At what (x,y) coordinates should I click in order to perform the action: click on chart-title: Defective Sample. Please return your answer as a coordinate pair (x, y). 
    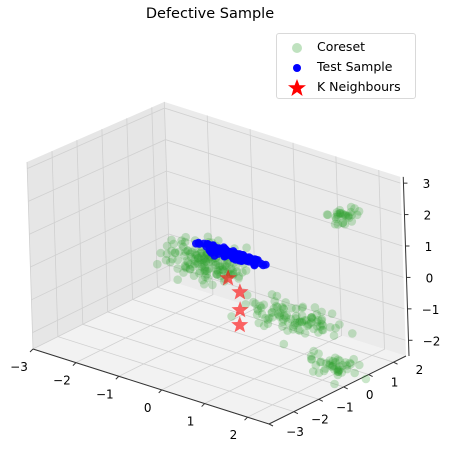
    Looking at the image, I should click on (210, 14).